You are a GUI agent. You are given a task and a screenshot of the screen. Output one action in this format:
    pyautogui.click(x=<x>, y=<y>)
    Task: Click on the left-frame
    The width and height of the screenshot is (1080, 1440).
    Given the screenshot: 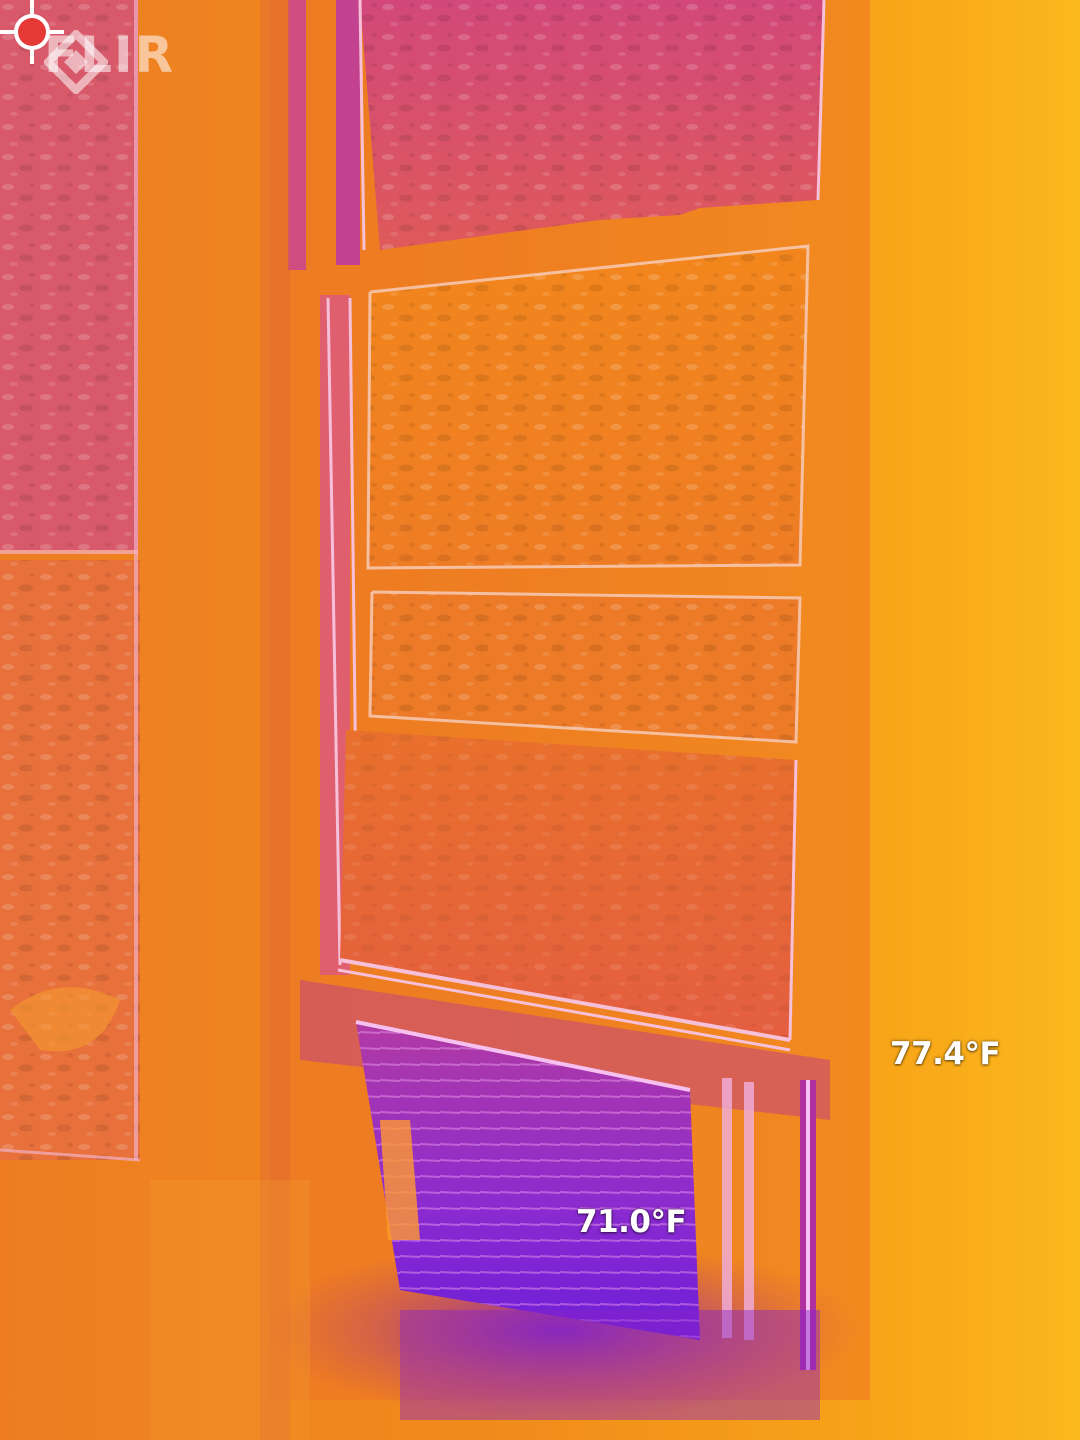 What is the action you would take?
    pyautogui.click(x=70, y=581)
    